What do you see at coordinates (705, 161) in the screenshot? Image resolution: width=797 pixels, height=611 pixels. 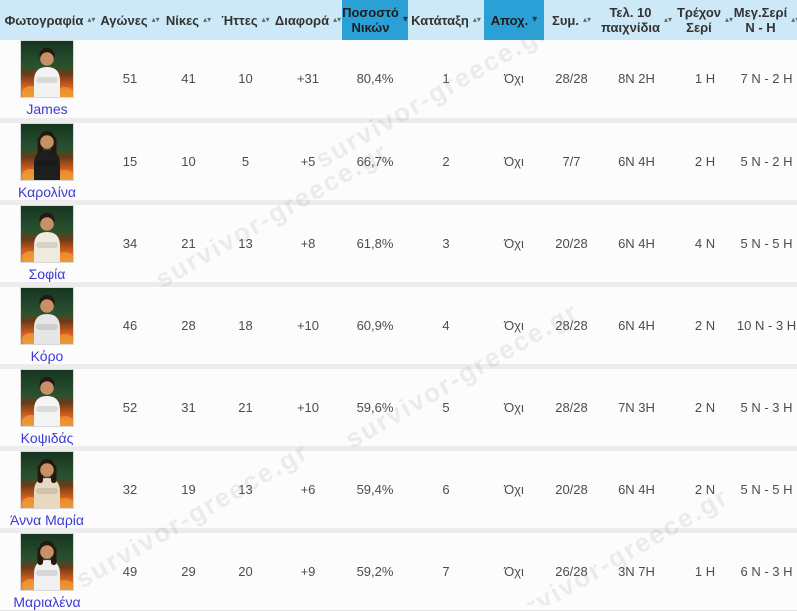 I see `cell-current_streak: 2 H` at bounding box center [705, 161].